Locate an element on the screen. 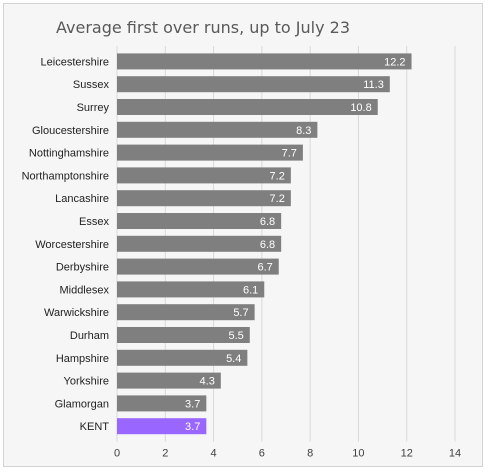 This screenshot has width=488, height=474. category-label: KENT is located at coordinates (95, 427).